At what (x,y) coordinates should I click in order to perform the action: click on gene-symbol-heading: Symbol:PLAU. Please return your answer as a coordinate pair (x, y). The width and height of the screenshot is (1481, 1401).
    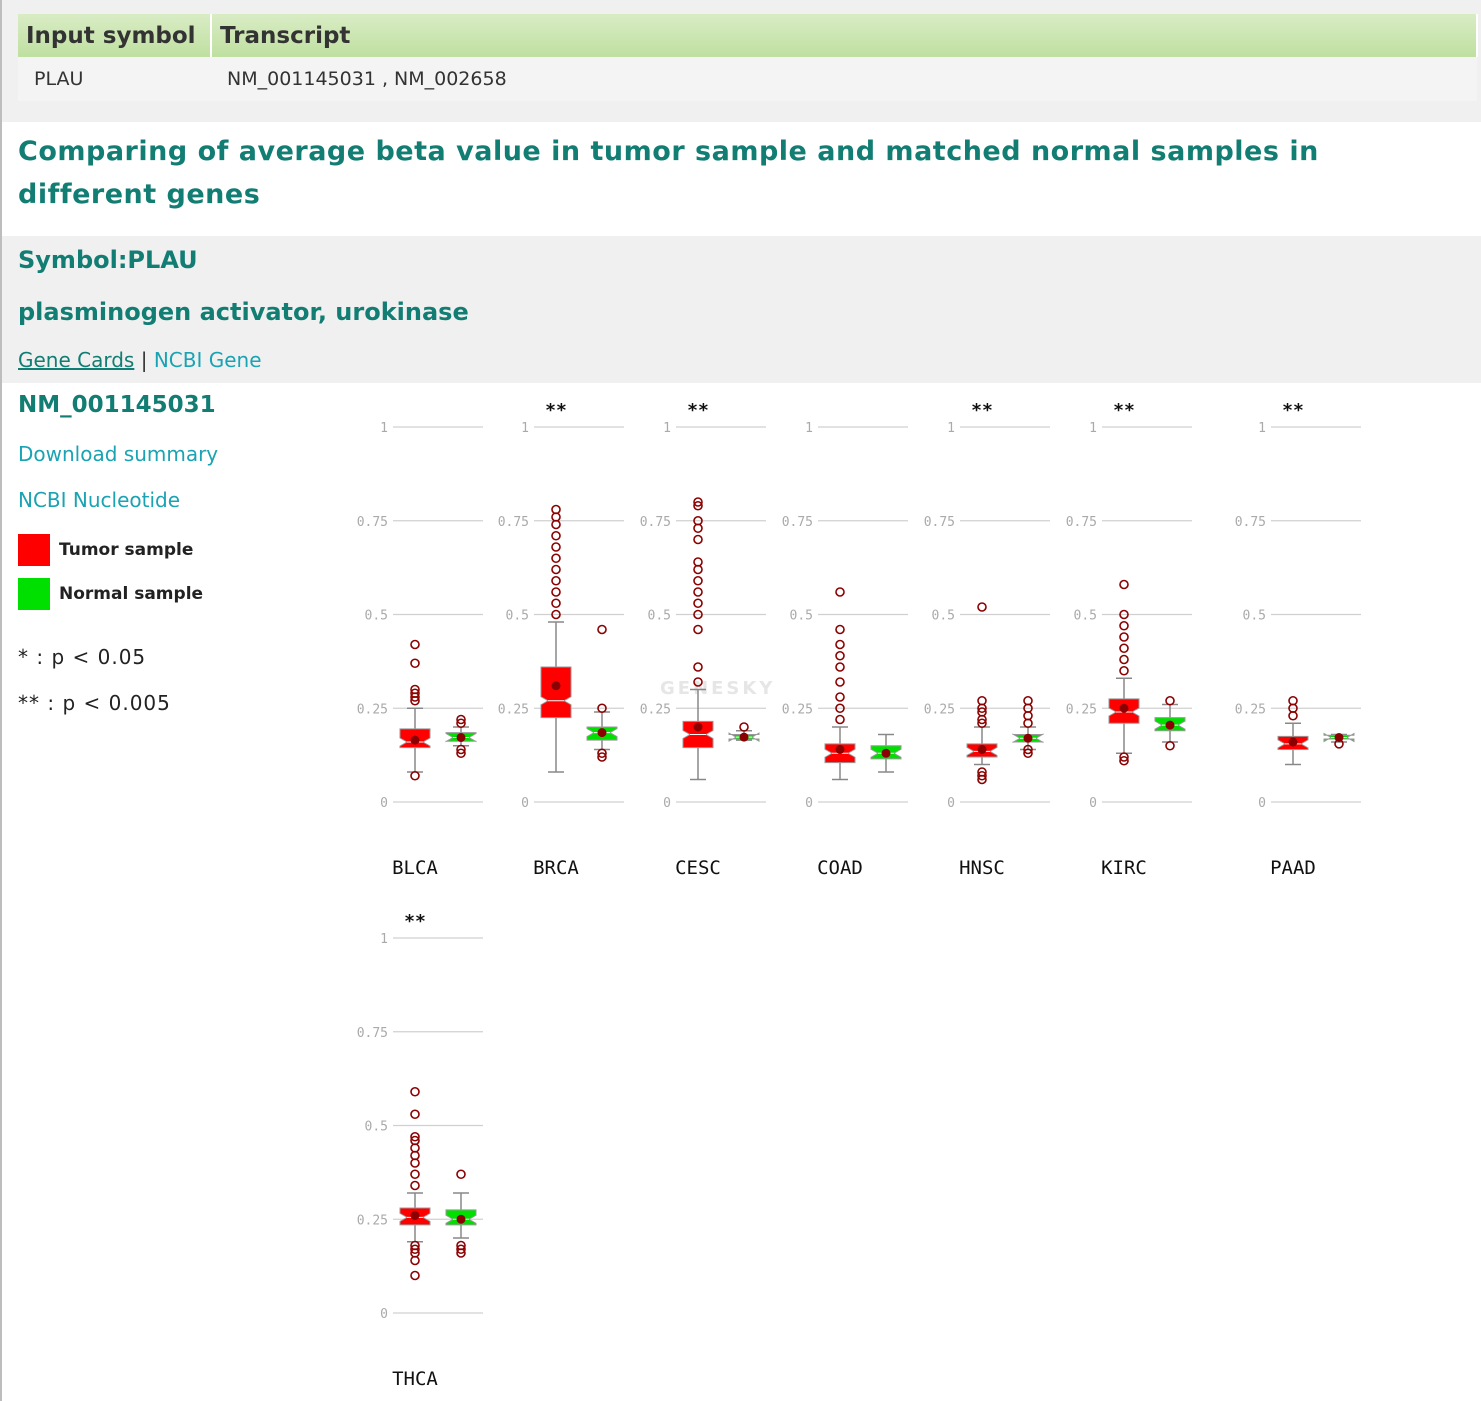
    Looking at the image, I should click on (108, 260).